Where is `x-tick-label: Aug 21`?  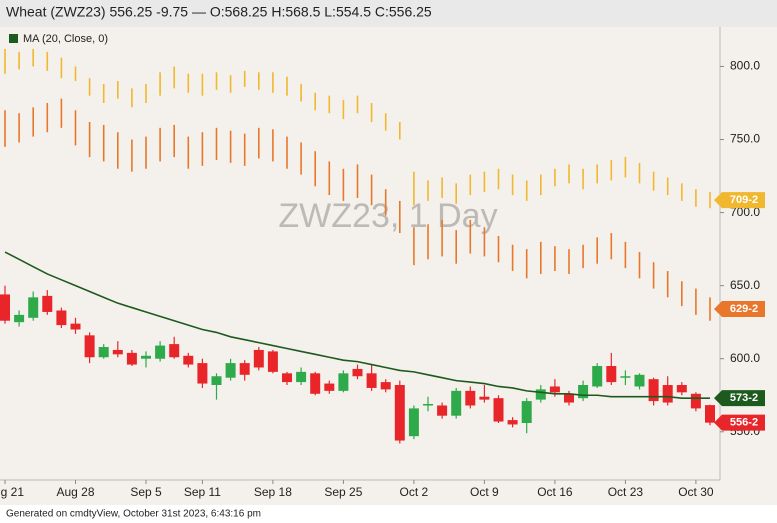 x-tick-label: Aug 21 is located at coordinates (12, 492).